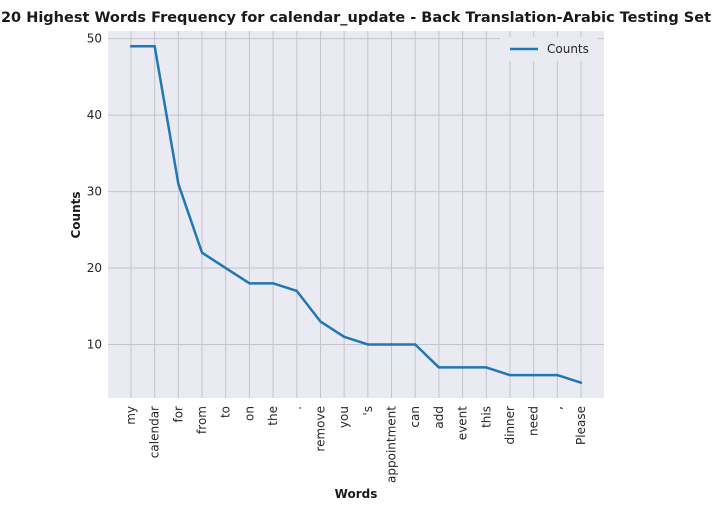  Describe the element at coordinates (94, 344) in the screenshot. I see `y-tick-label: 10` at that location.